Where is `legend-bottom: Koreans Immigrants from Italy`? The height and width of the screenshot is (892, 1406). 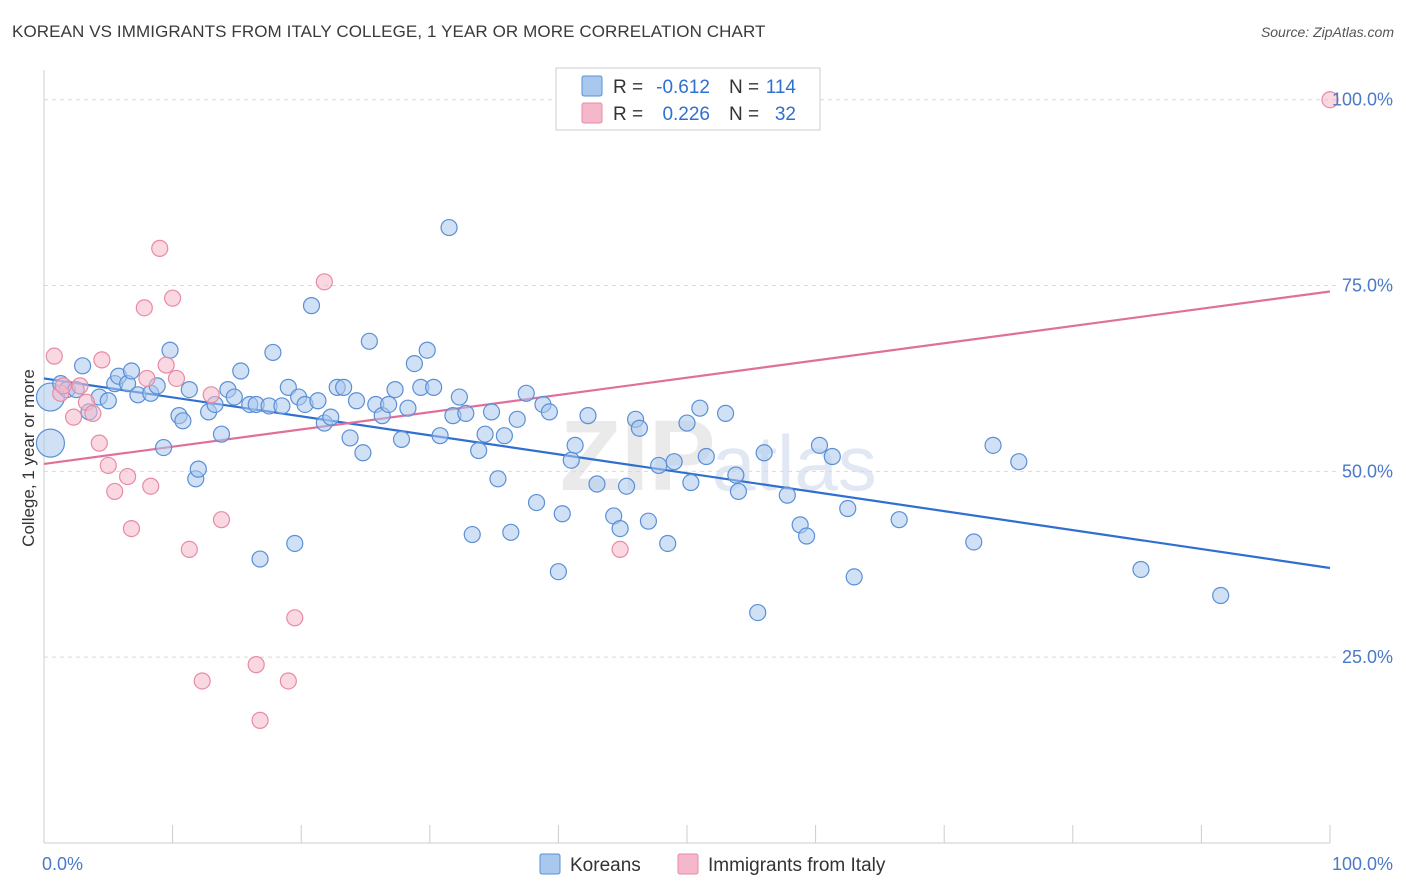 legend-bottom: Koreans Immigrants from Italy is located at coordinates (712, 864).